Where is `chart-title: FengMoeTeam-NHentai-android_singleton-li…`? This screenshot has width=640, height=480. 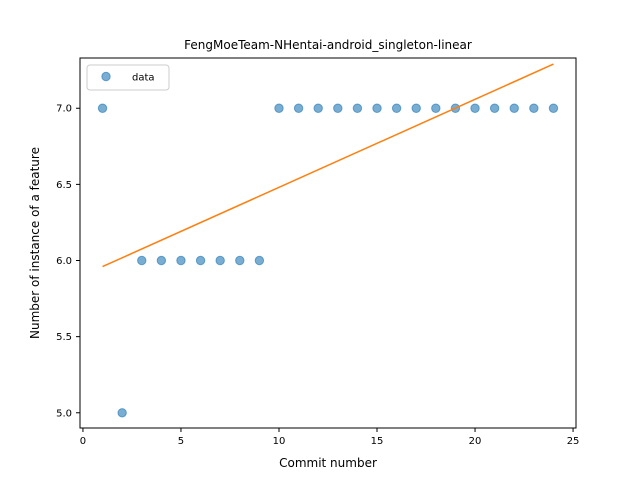
chart-title: FengMoeTeam-NHentai-android_singleton-li… is located at coordinates (328, 45).